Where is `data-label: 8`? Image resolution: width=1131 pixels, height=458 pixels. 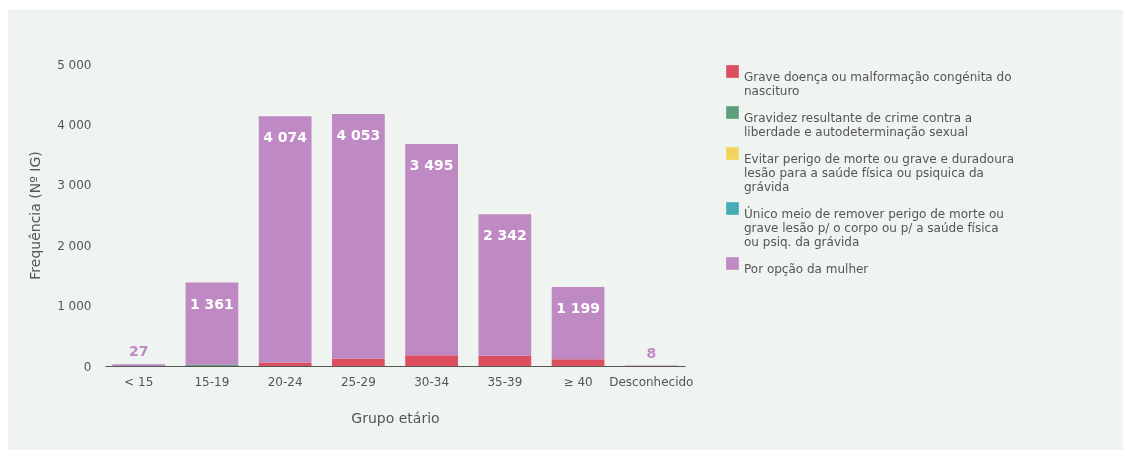 data-label: 8 is located at coordinates (651, 352).